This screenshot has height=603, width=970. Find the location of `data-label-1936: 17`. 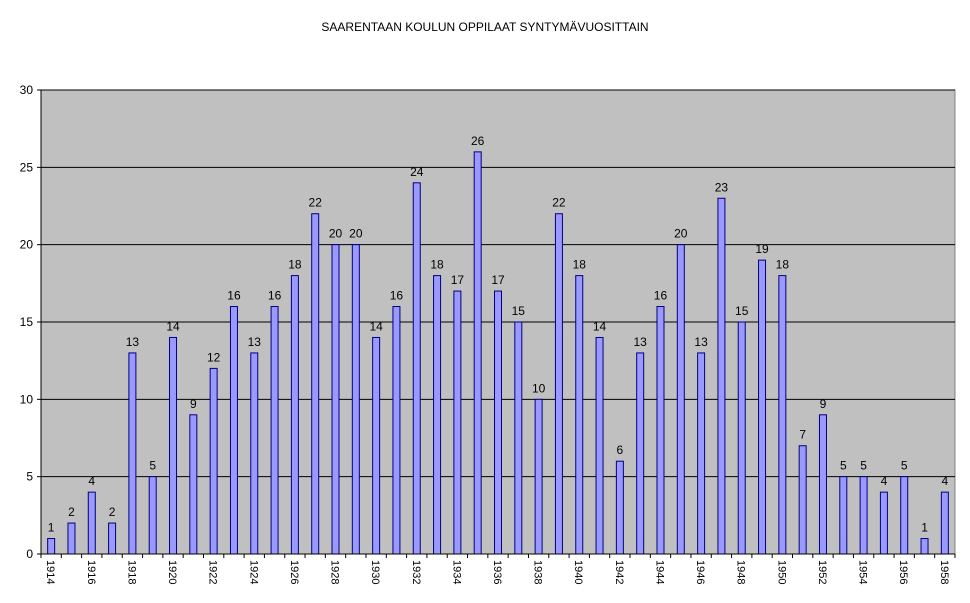

data-label-1936: 17 is located at coordinates (498, 280).